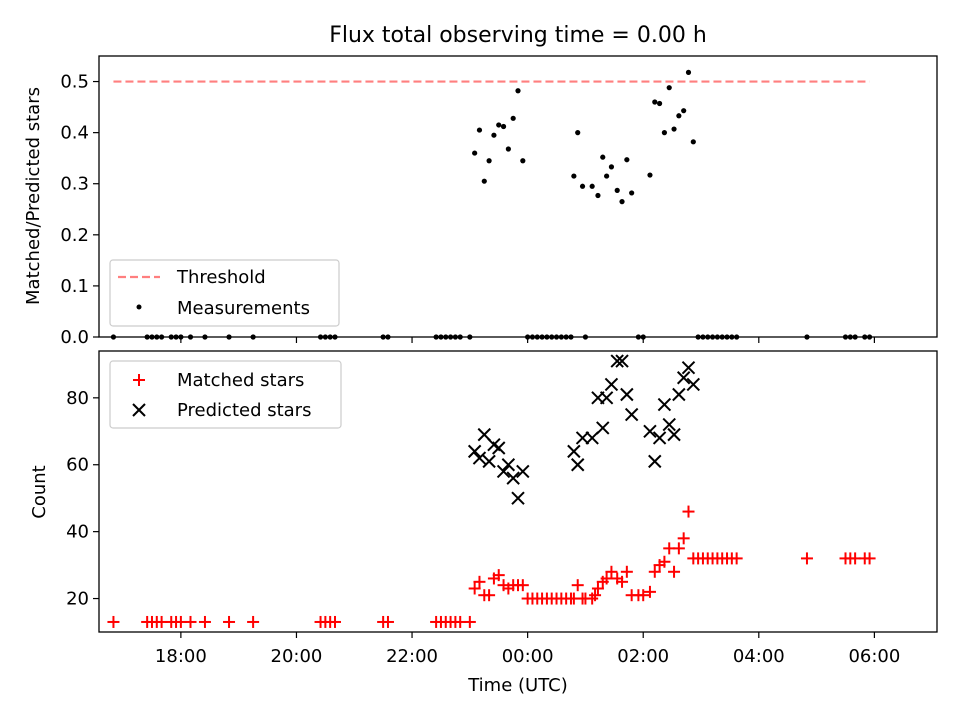 The height and width of the screenshot is (720, 960). Describe the element at coordinates (139, 307) in the screenshot. I see `measurements-legend-marker` at that location.